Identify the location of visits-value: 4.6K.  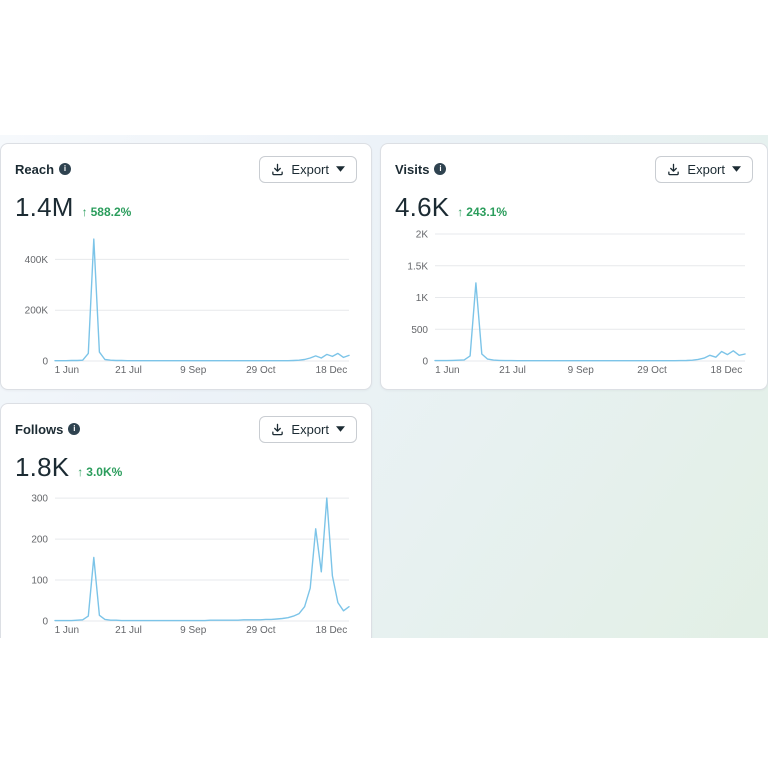
(422, 207).